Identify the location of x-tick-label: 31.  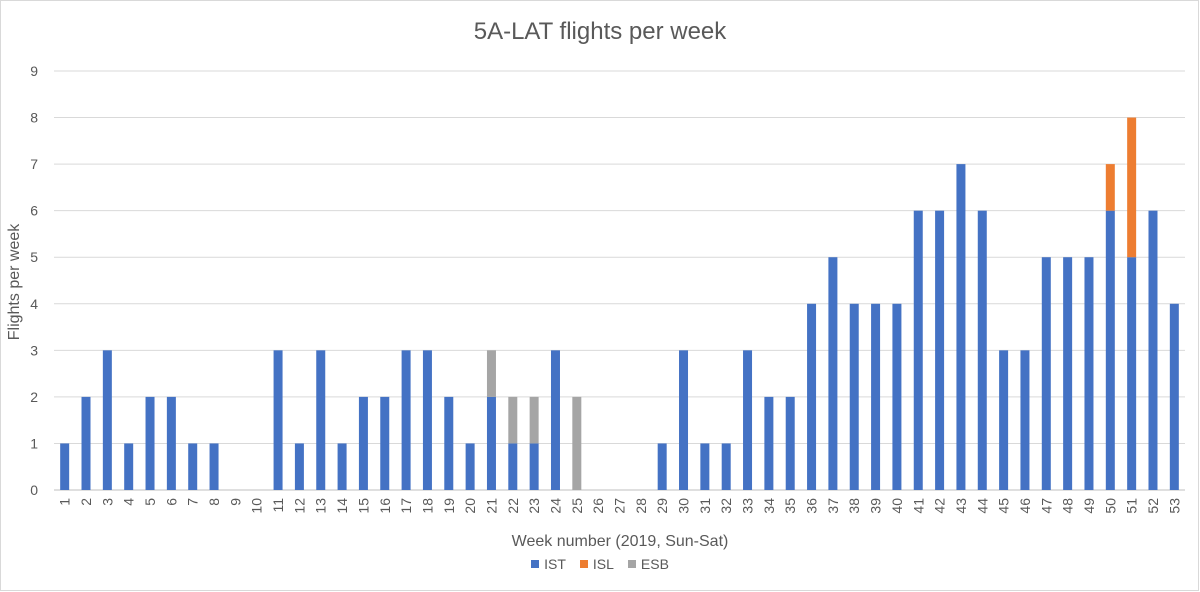
(705, 506).